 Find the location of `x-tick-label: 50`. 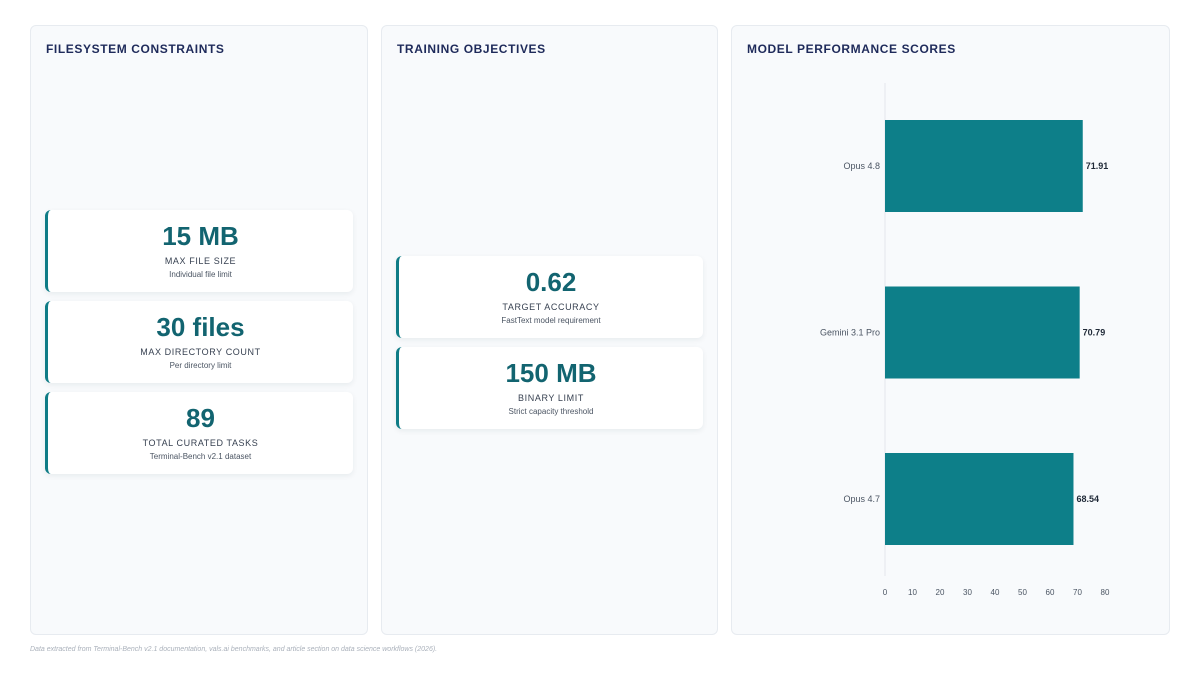

x-tick-label: 50 is located at coordinates (1022, 592).